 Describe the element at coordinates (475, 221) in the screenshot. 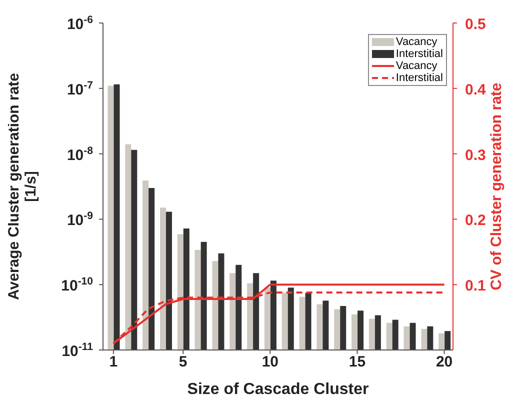

I see `y2-tick-label: 0.2` at that location.